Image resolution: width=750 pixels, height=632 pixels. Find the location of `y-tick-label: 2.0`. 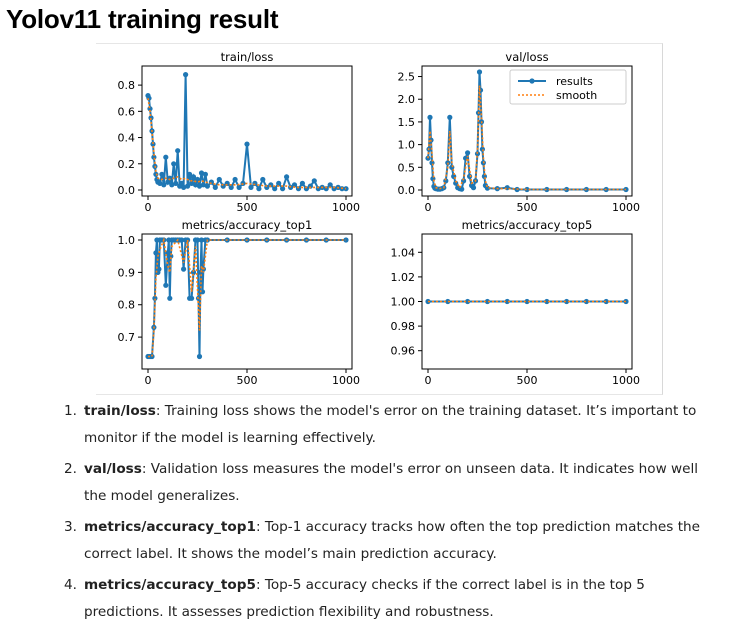

y-tick-label: 2.0 is located at coordinates (407, 99).